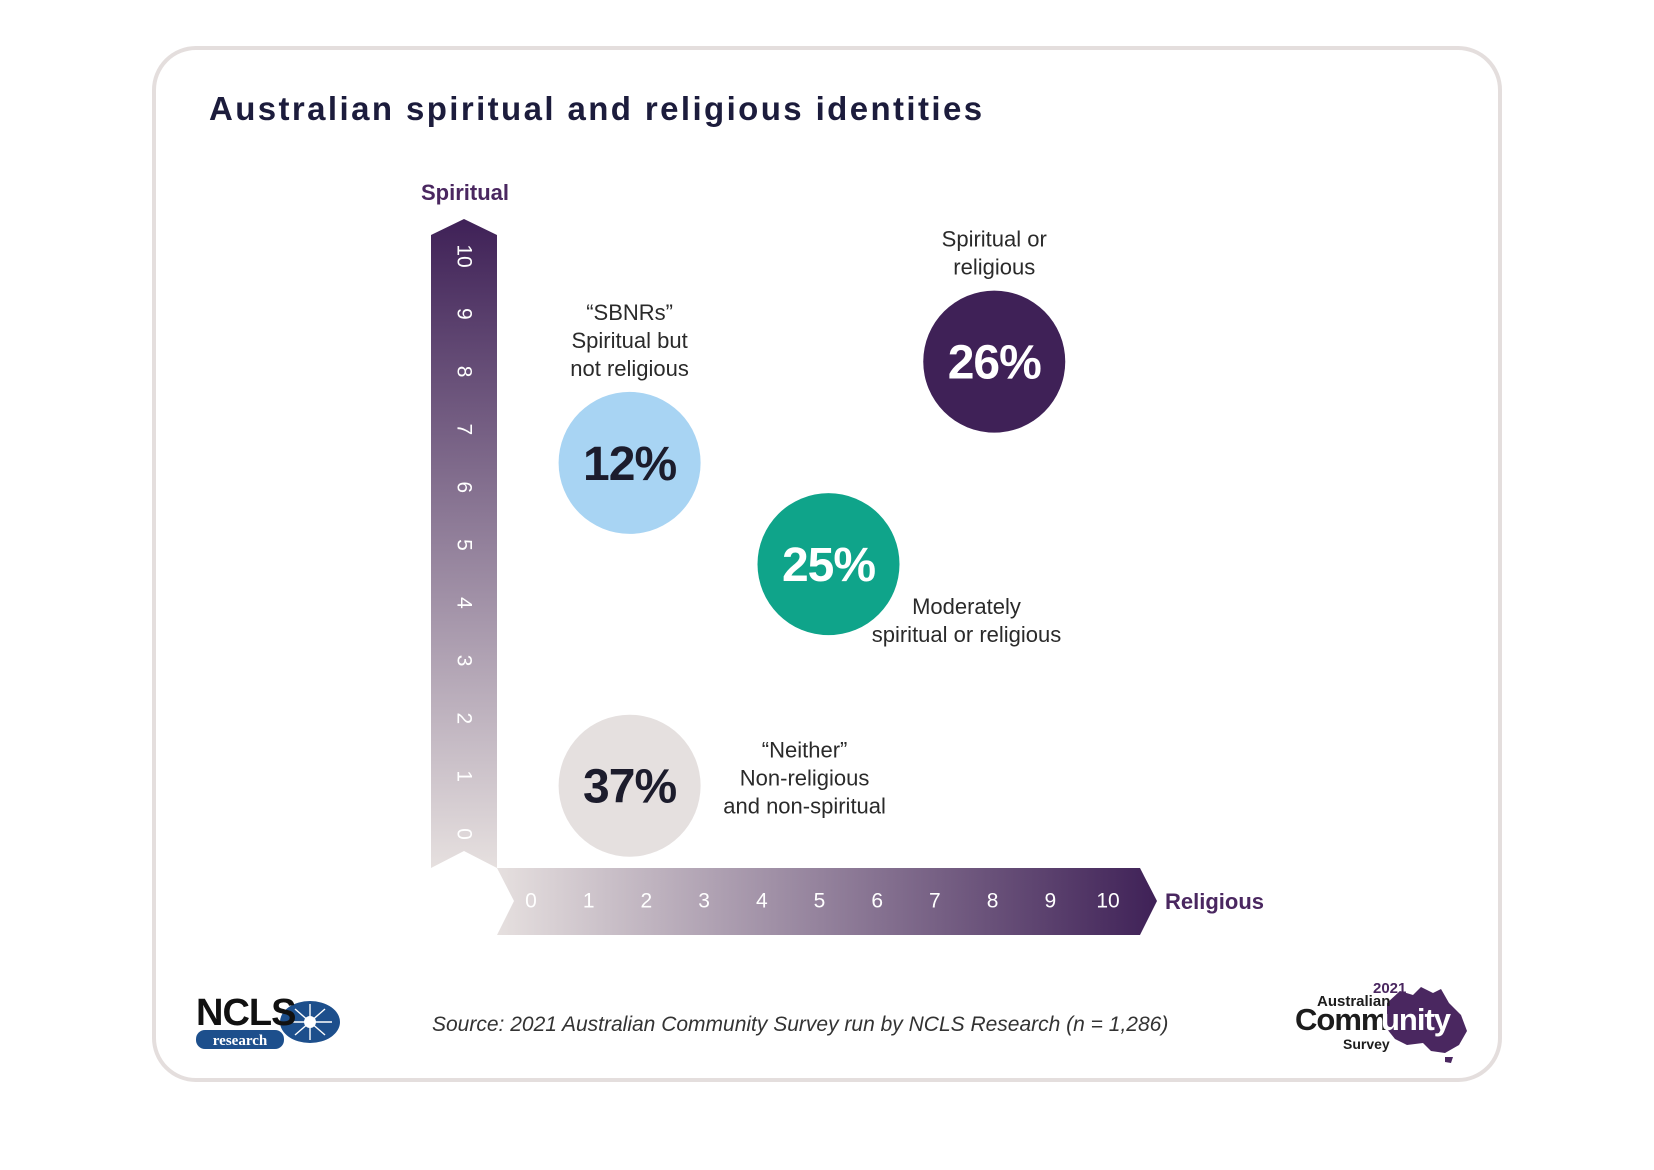  What do you see at coordinates (994, 239) in the screenshot?
I see `bubble-label-line: Spiritual or` at bounding box center [994, 239].